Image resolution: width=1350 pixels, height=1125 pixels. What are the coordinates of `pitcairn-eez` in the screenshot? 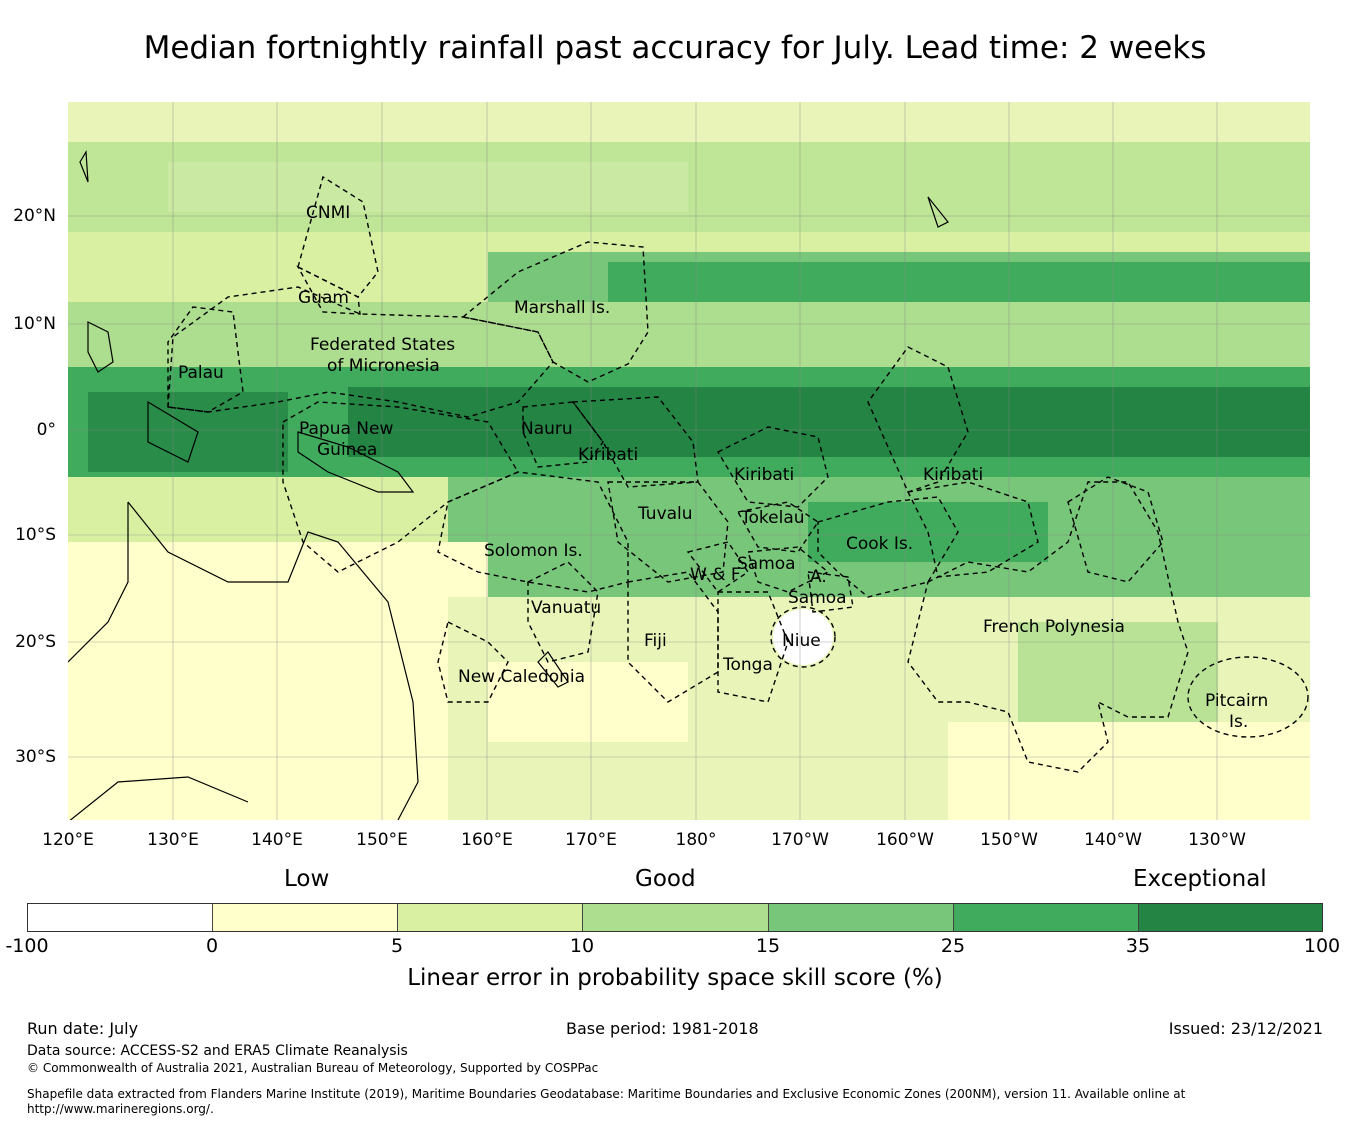 It's located at (1248, 697).